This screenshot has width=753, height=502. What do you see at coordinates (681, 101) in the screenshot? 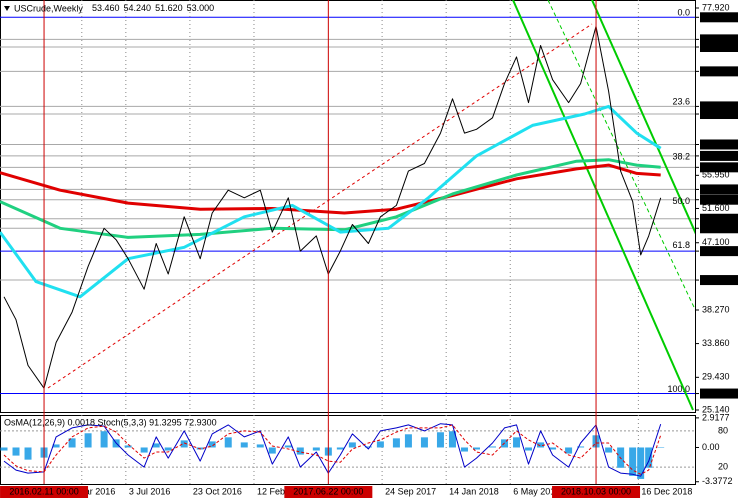
I see `fib-label: 23.6` at bounding box center [681, 101].